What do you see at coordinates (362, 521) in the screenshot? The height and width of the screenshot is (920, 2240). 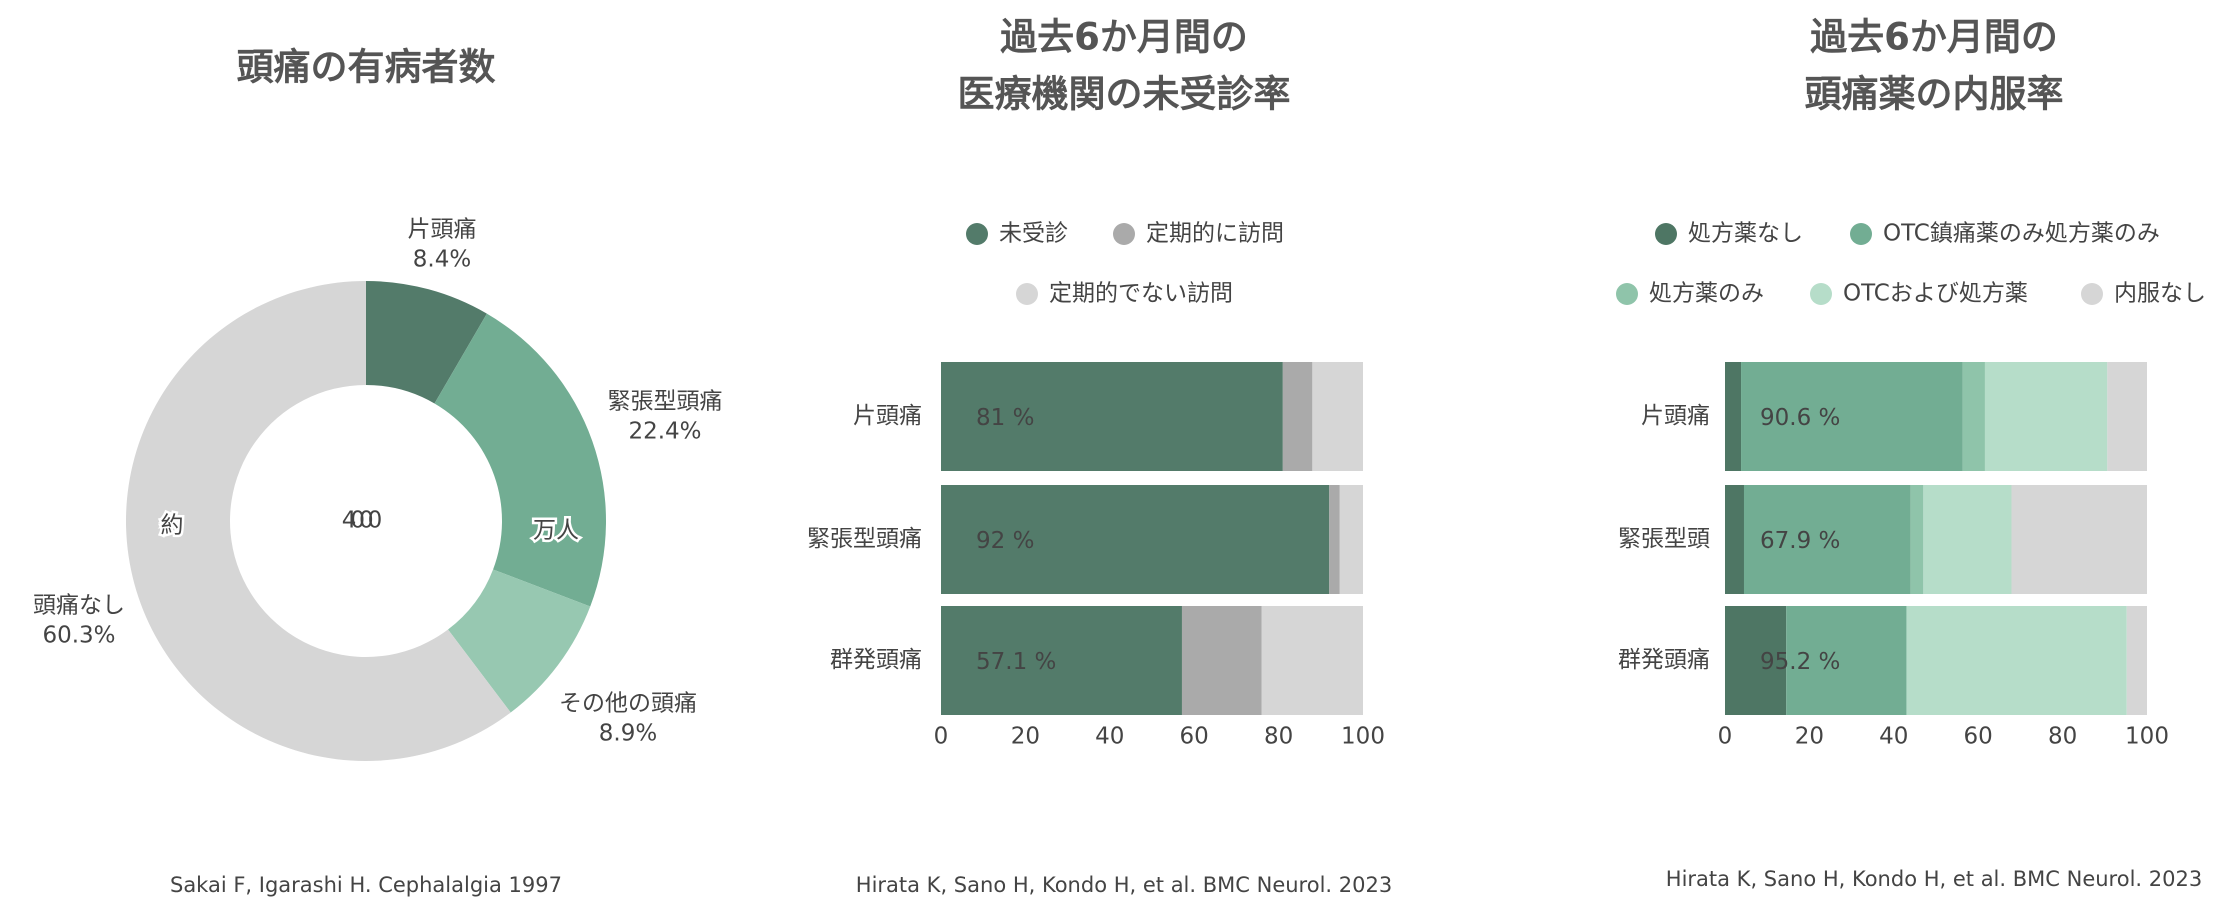 I see `center-text: 4000` at bounding box center [362, 521].